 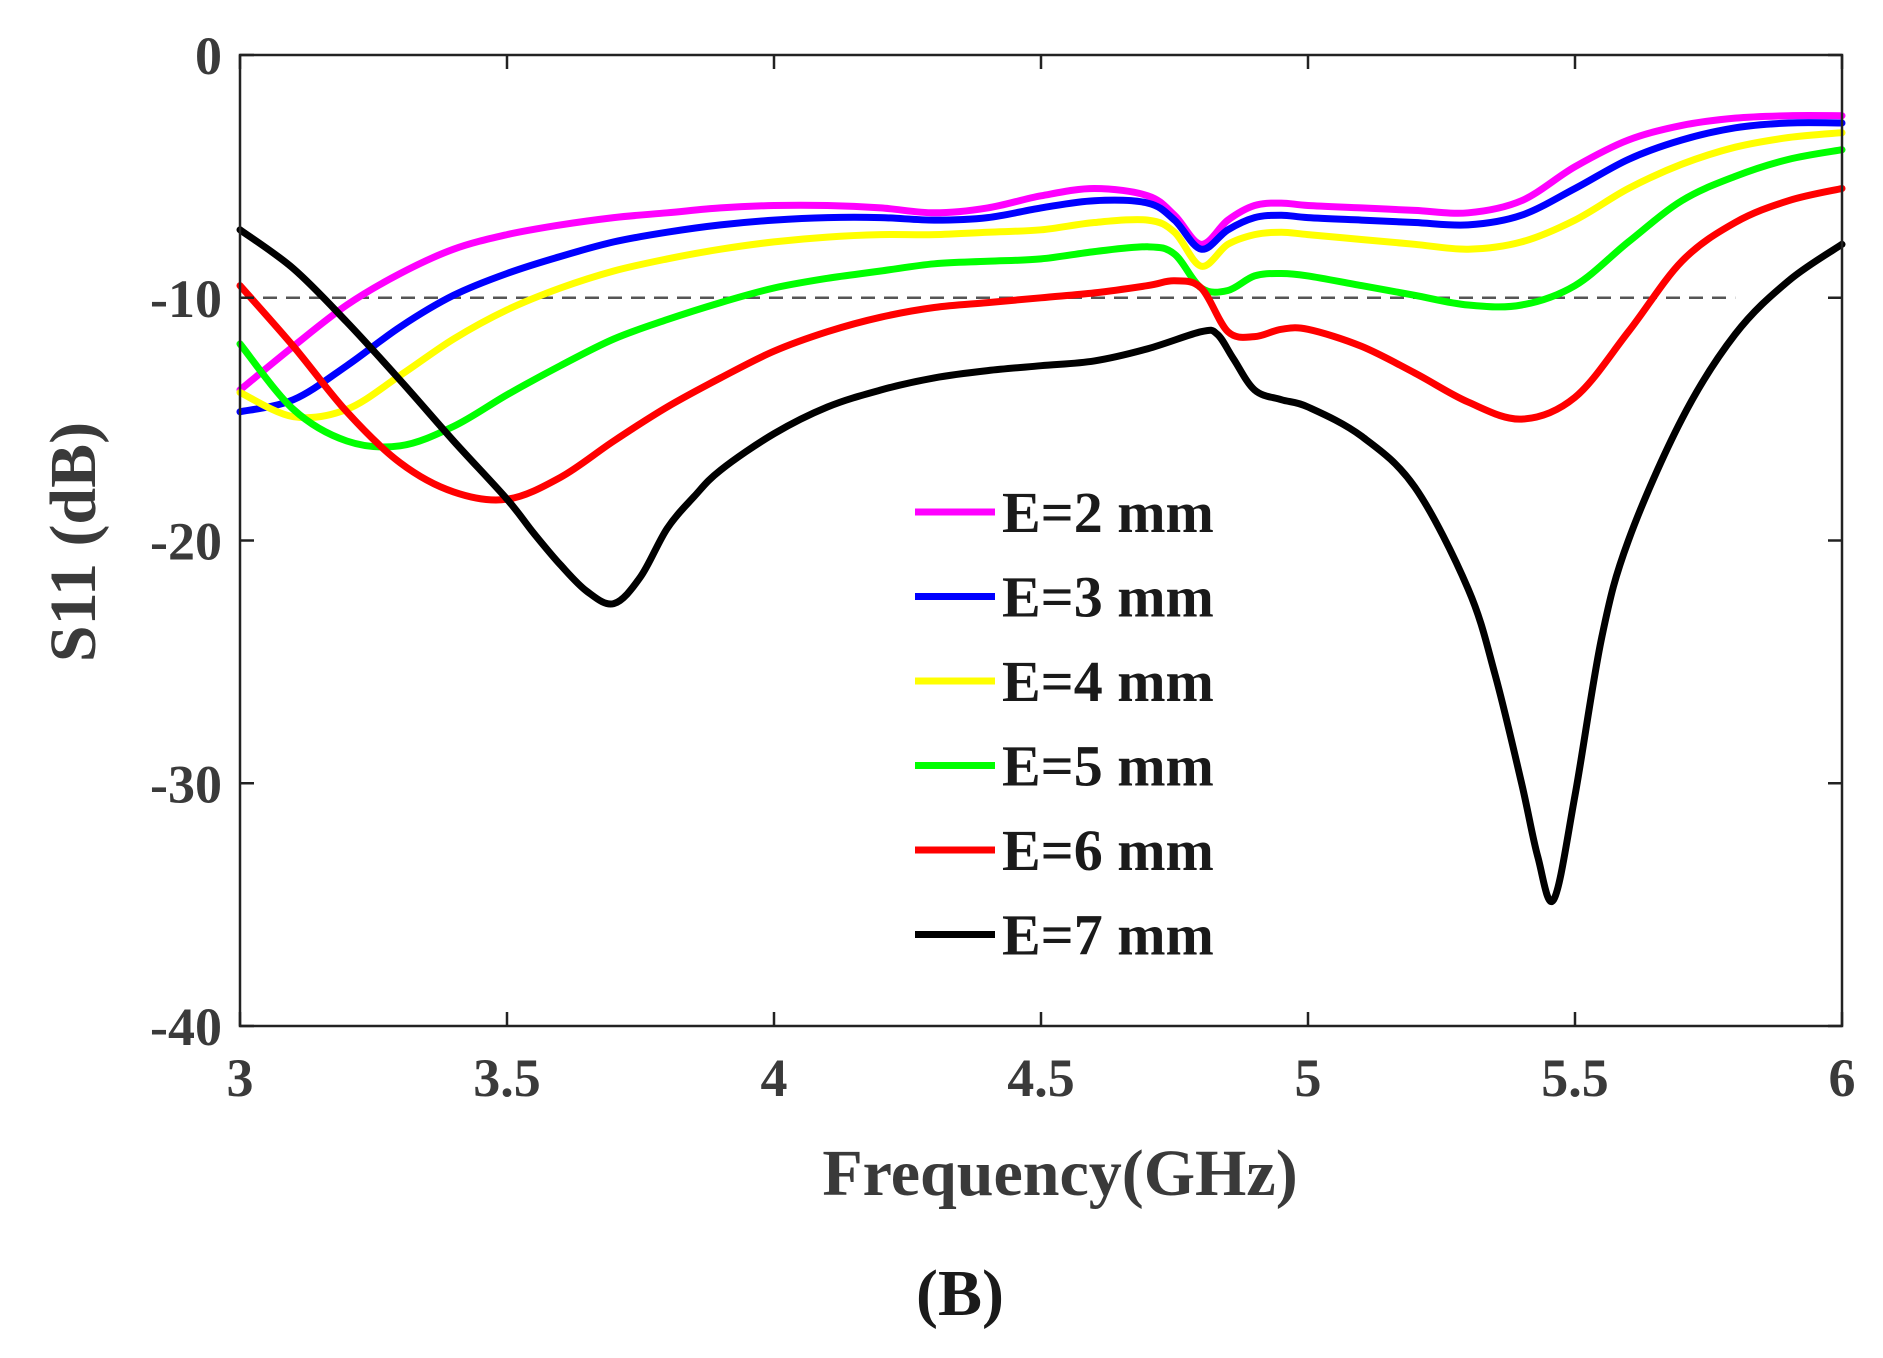 I want to click on x-tick-label: 3, so click(x=240, y=1078).